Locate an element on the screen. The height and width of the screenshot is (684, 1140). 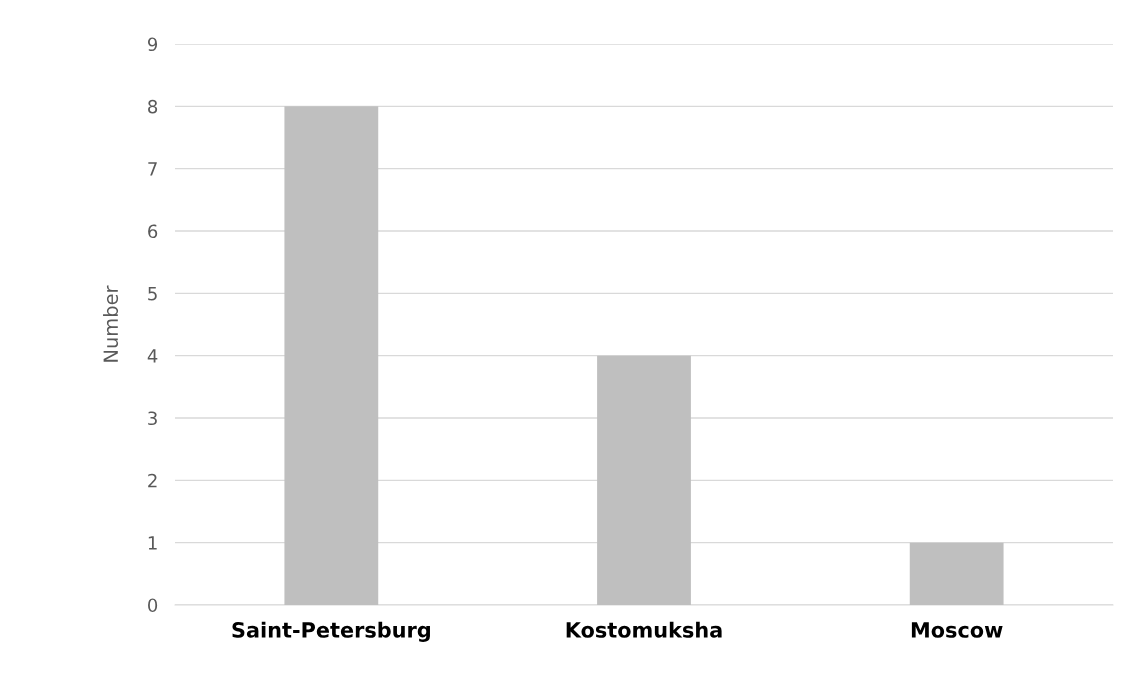
y-tick-label: 5 is located at coordinates (152, 294).